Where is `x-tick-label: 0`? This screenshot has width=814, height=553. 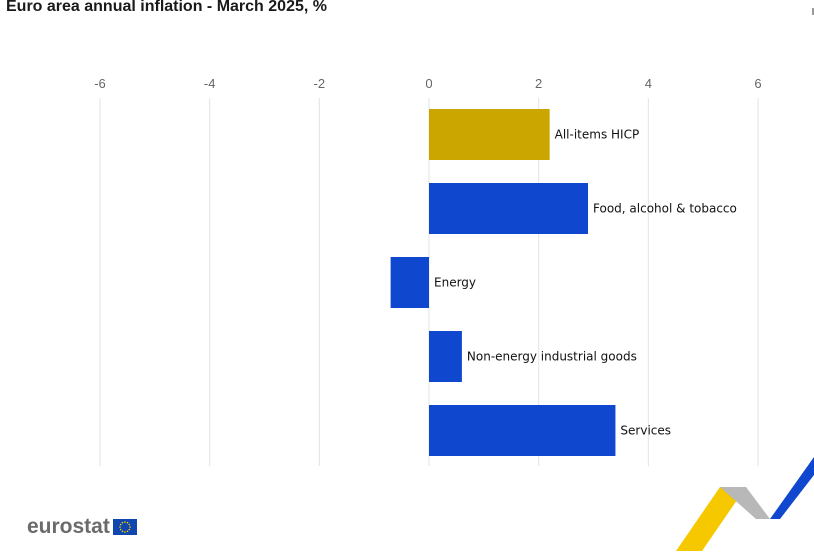 x-tick-label: 0 is located at coordinates (428, 83).